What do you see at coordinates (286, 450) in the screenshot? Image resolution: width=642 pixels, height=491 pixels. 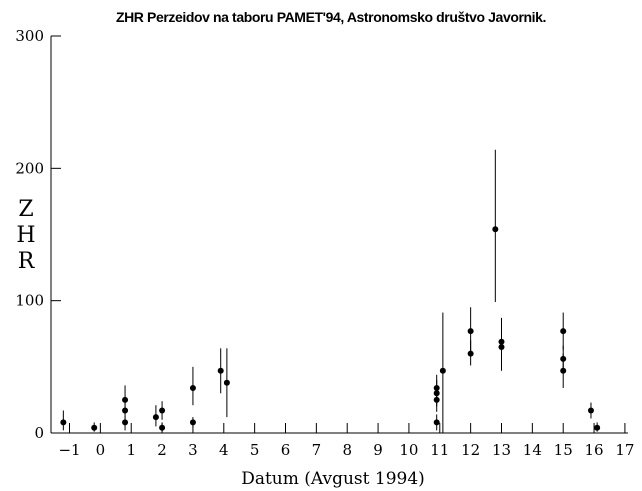 I see `x-tick-label: 6` at bounding box center [286, 450].